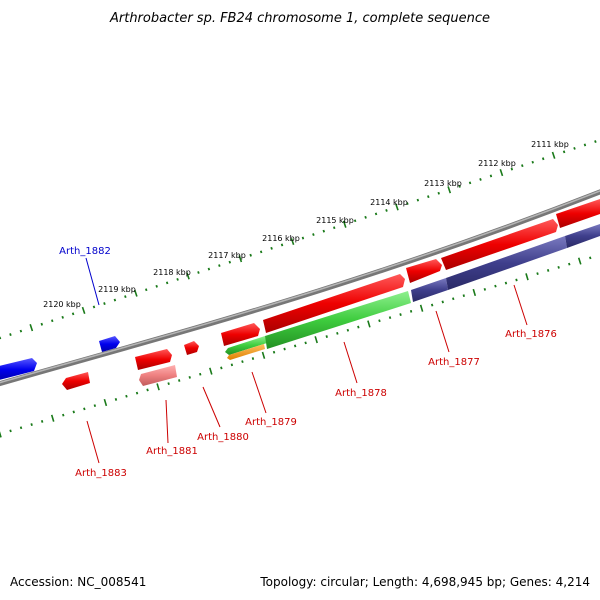 The width and height of the screenshot is (600, 600). I want to click on arth-1876-cog, so click(506, 263).